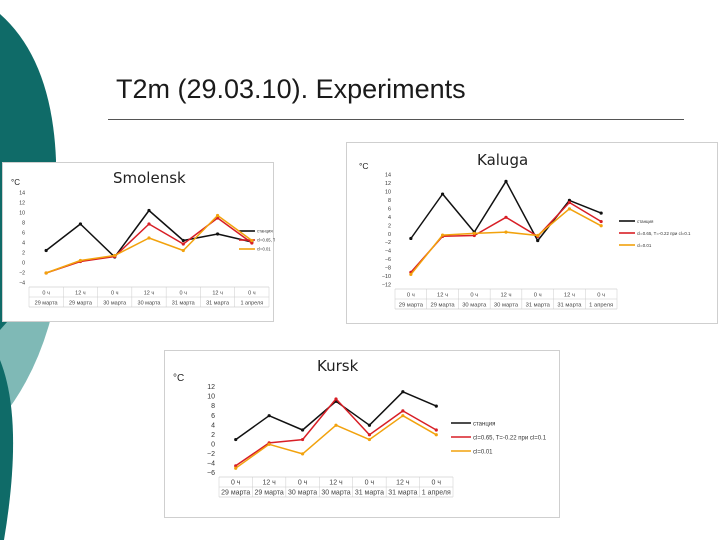 Image resolution: width=720 pixels, height=540 pixels. Describe the element at coordinates (213, 416) in the screenshot. I see `y-tick-label: 6` at that location.